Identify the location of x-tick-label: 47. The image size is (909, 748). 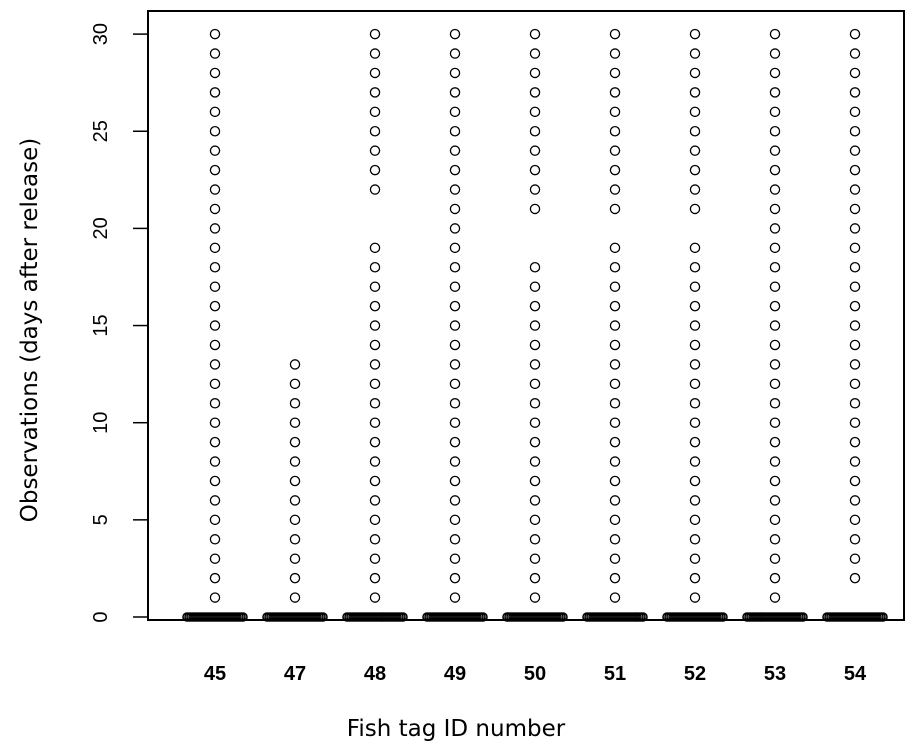
(295, 674).